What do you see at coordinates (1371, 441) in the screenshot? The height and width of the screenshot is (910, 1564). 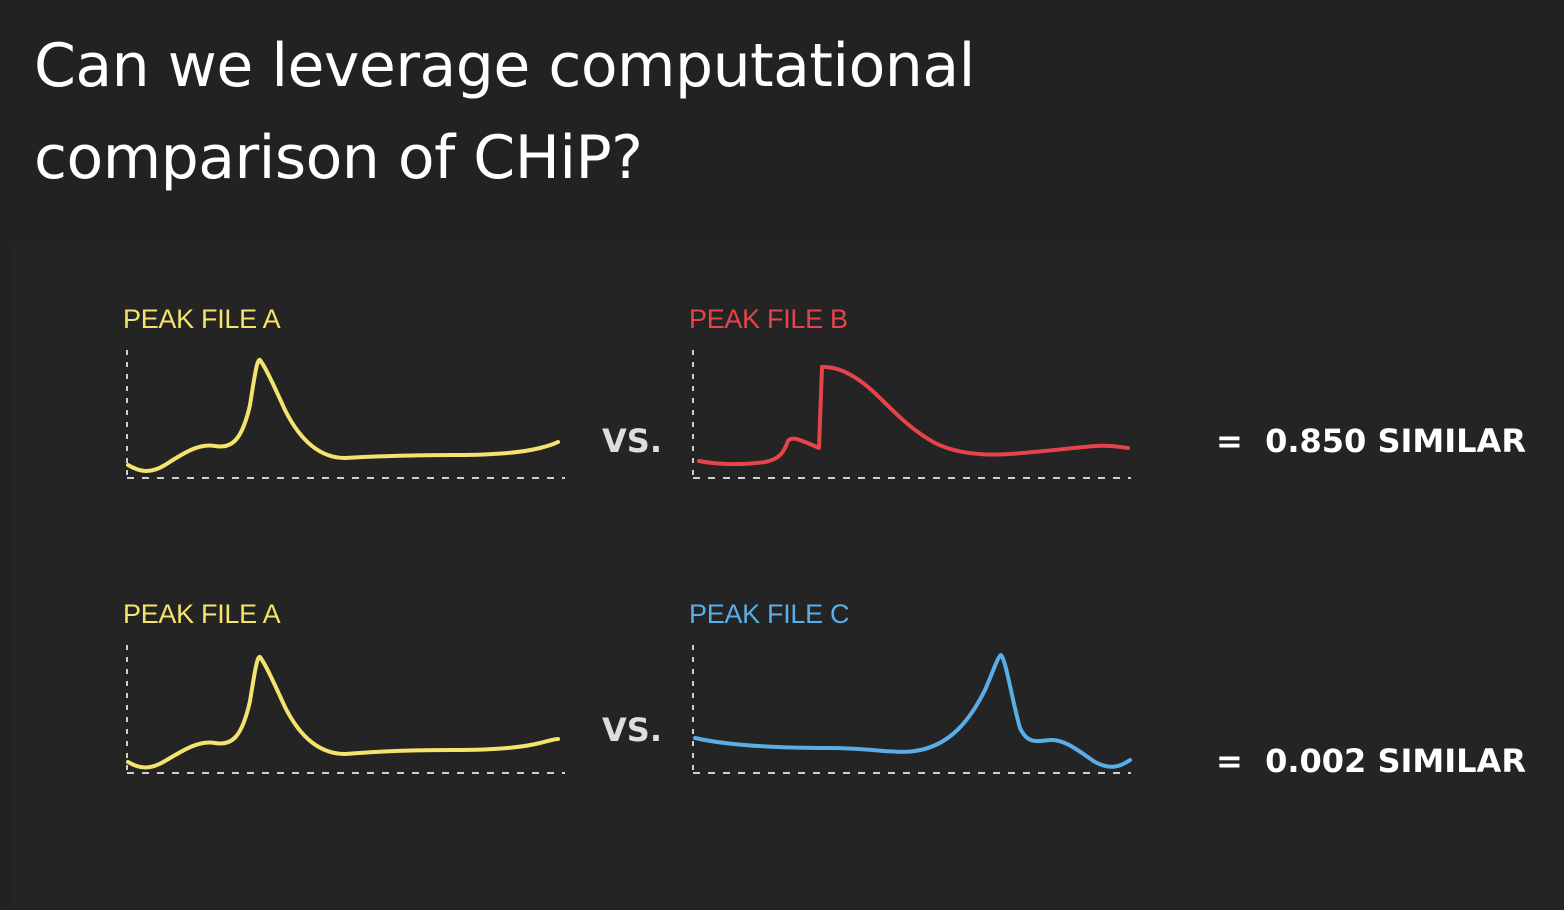 I see `similarity-result: = 0.850 SIMILAR` at bounding box center [1371, 441].